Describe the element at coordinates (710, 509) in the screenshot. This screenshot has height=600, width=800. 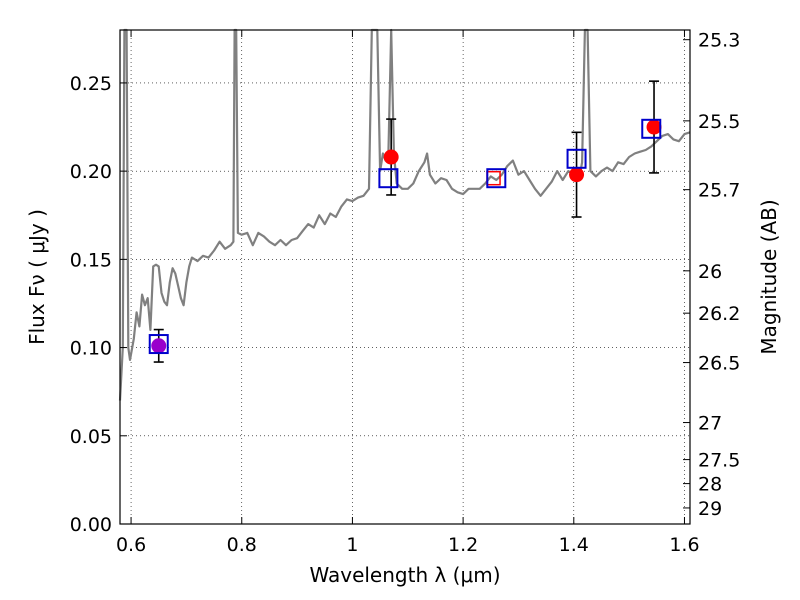
I see `y2-tick-label: 29` at that location.